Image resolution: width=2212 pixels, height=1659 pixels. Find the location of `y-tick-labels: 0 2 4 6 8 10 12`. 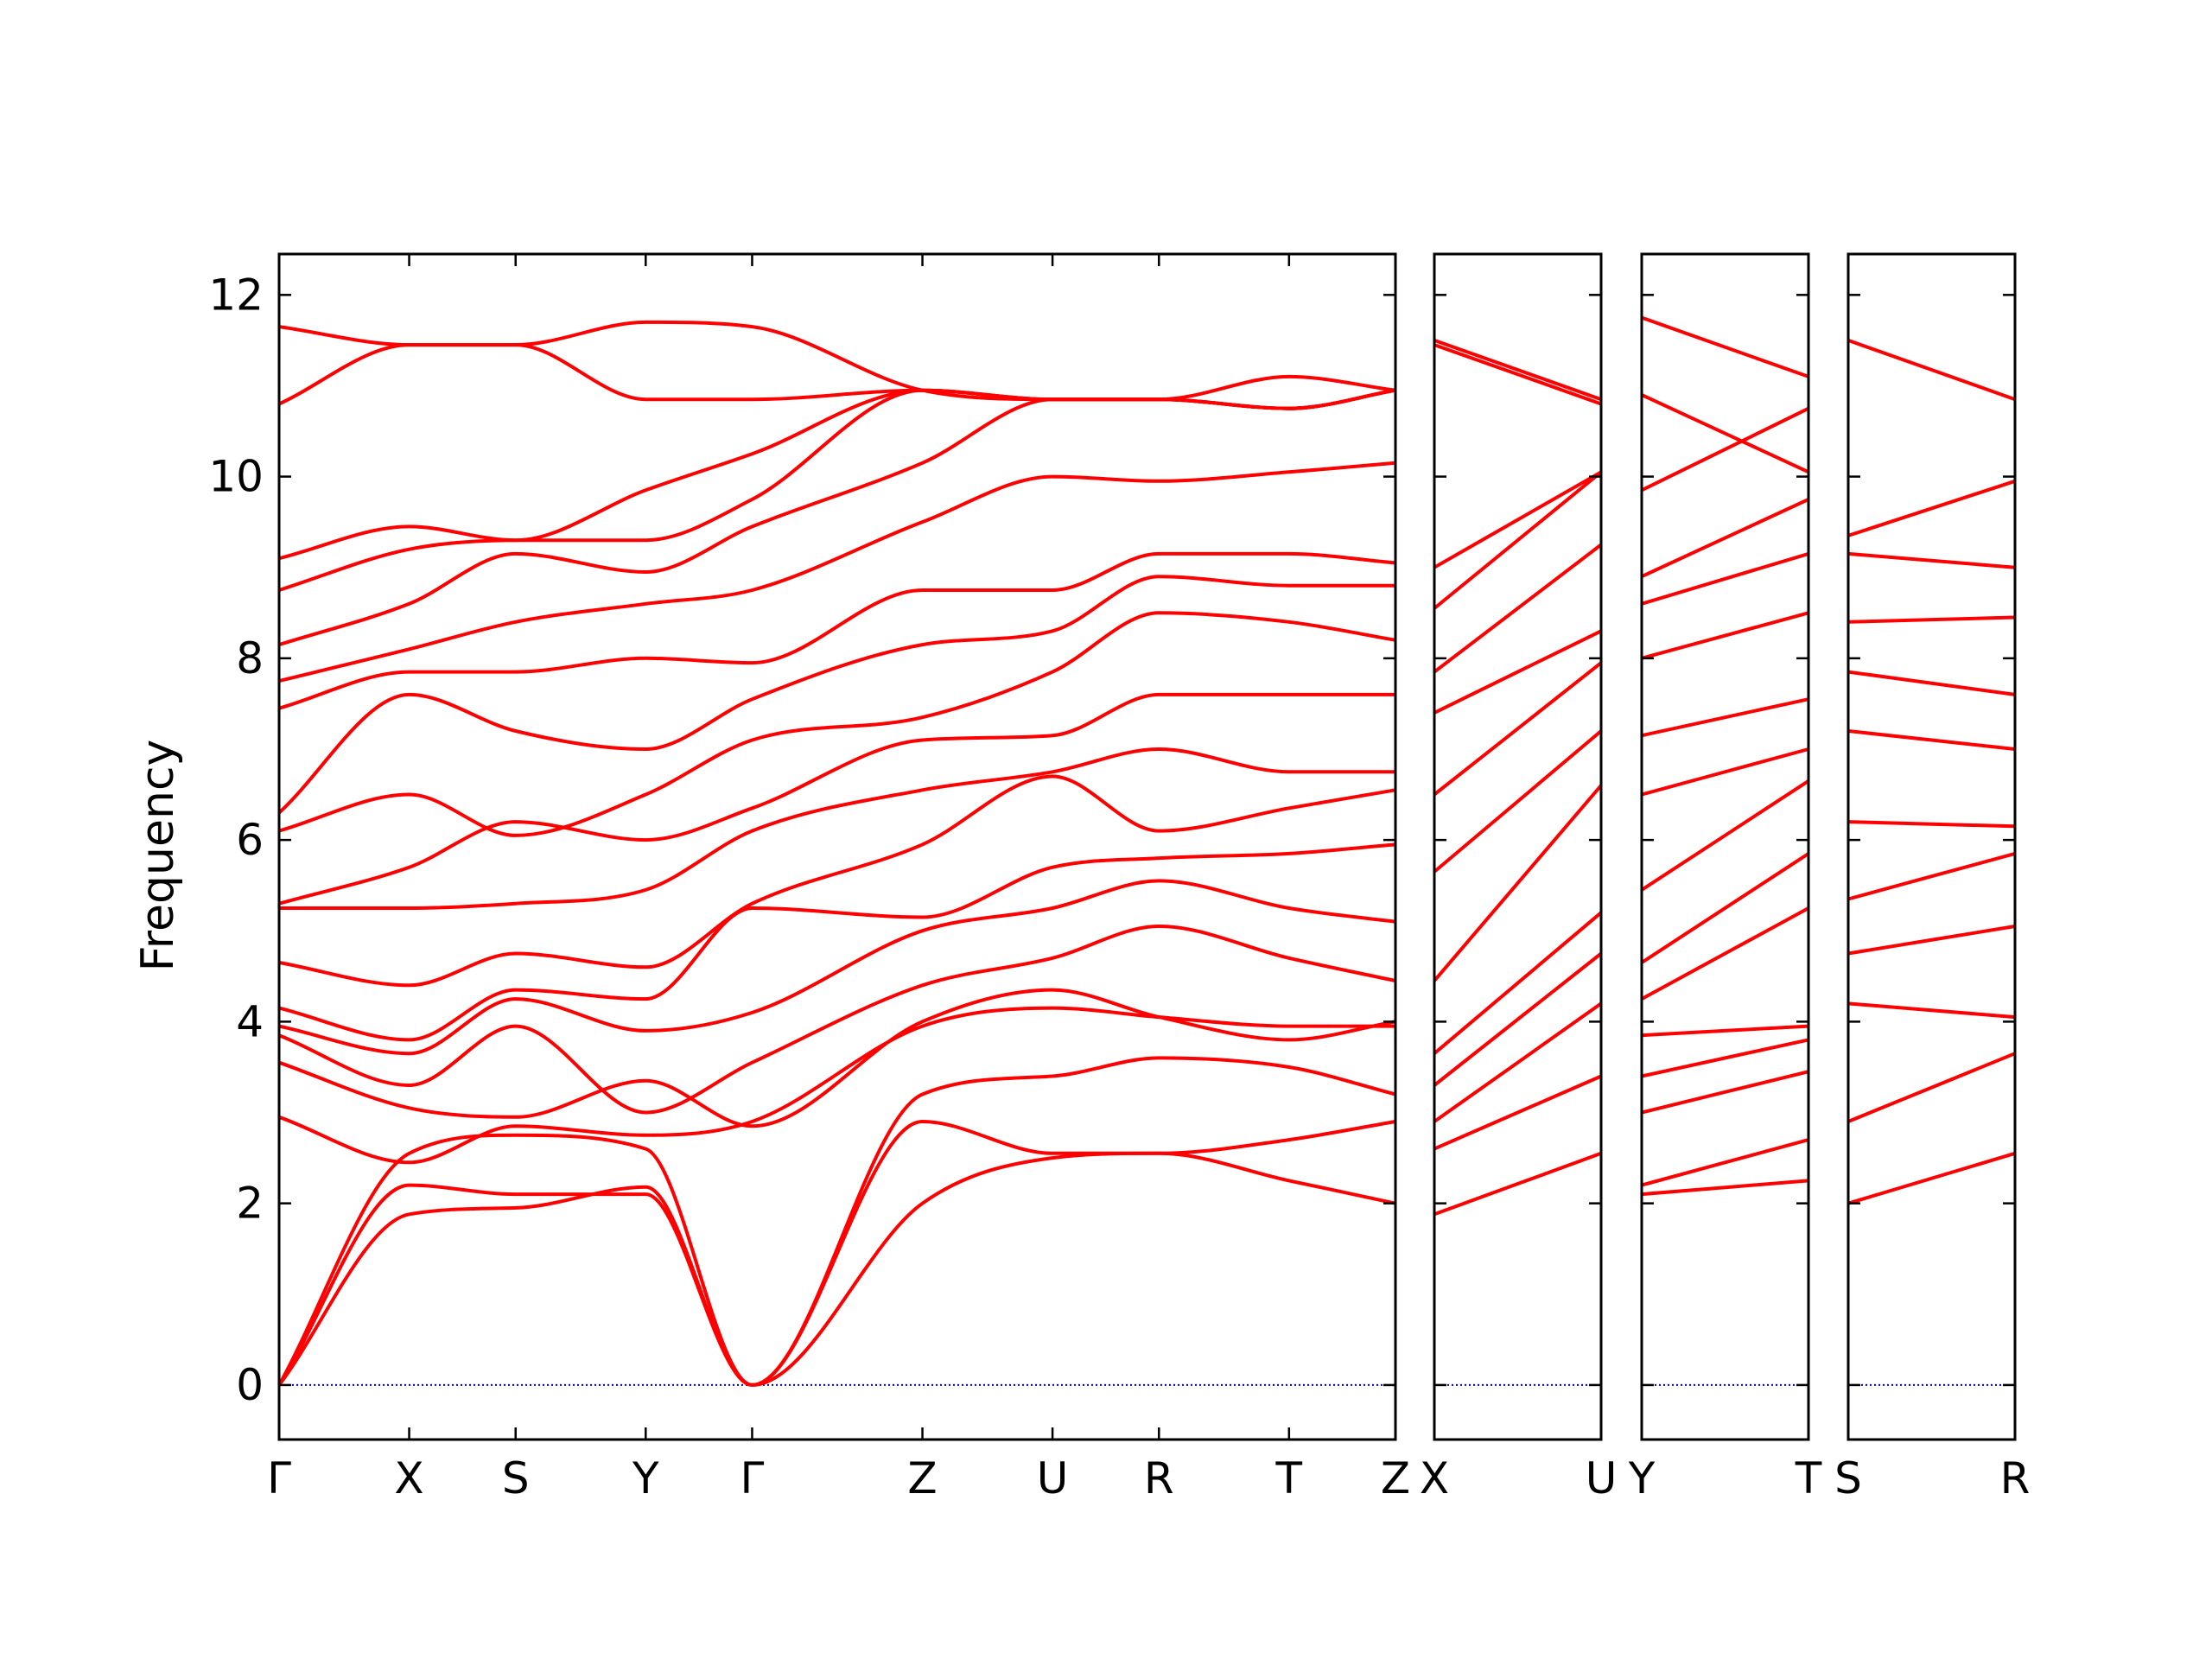

y-tick-labels: 0 2 4 6 8 10 12 is located at coordinates (236, 840).